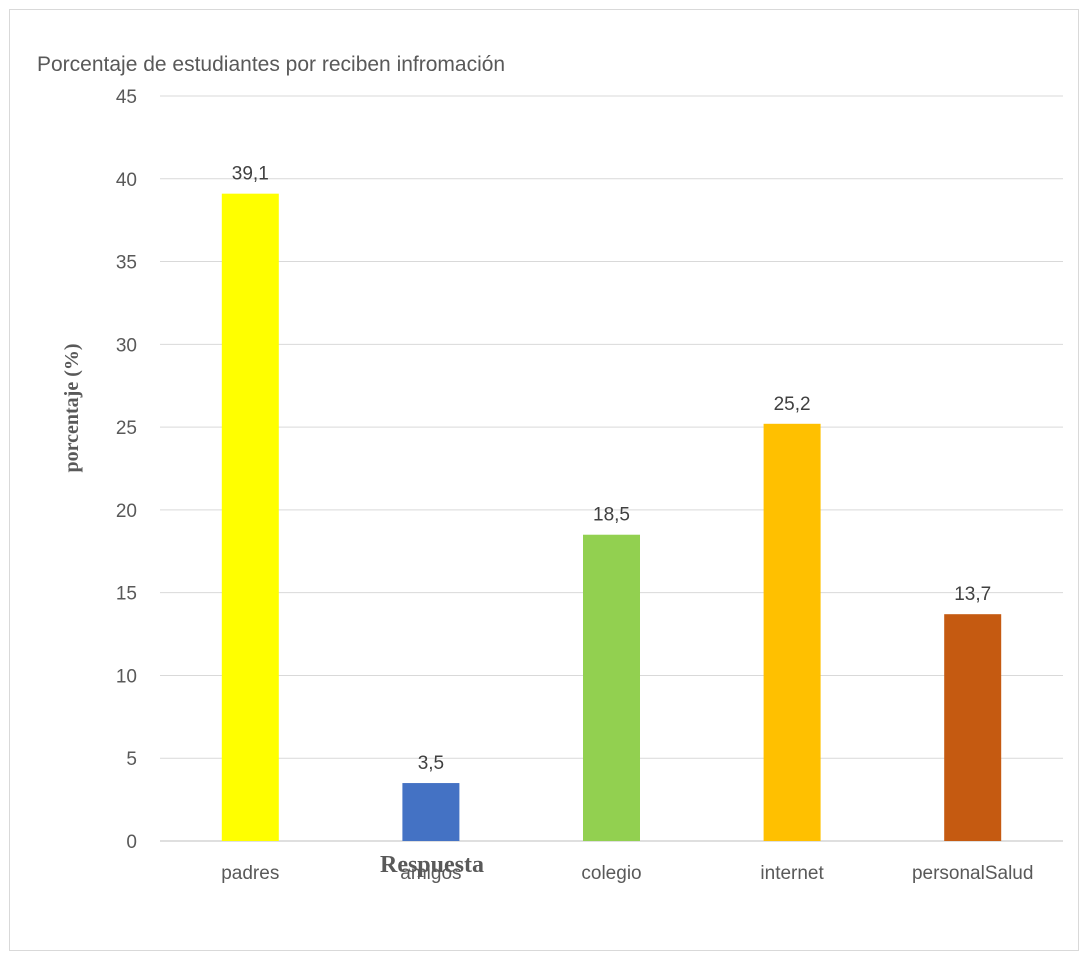  What do you see at coordinates (430, 873) in the screenshot?
I see `x-tick-label-amigos: amigos` at bounding box center [430, 873].